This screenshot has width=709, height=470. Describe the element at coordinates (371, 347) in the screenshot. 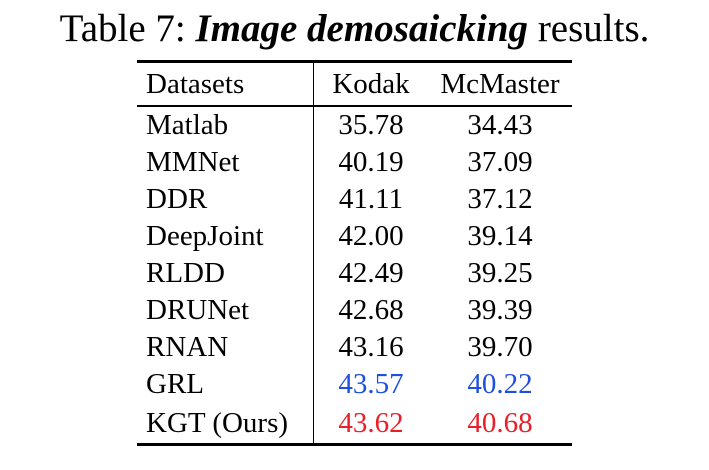

I see `kodak-value-cell: 43.16` at that location.